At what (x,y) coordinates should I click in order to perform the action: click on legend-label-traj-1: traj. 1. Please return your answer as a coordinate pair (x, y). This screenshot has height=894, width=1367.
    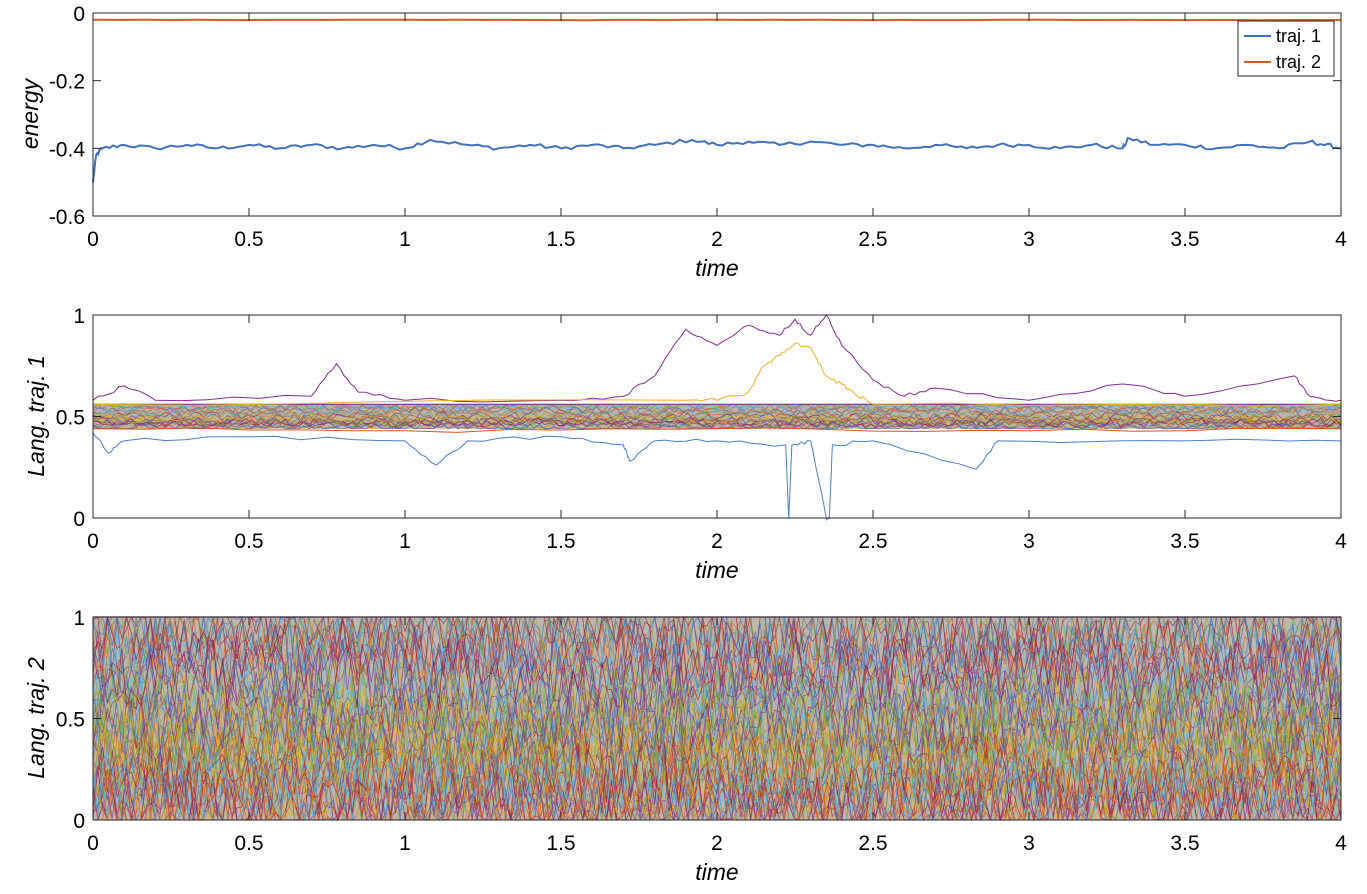
    Looking at the image, I should click on (1298, 36).